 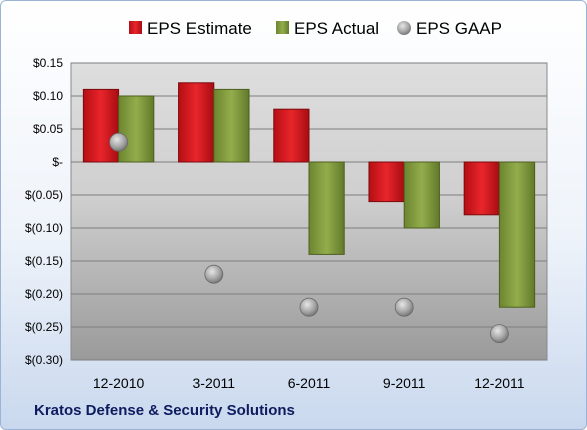 What do you see at coordinates (48, 96) in the screenshot?
I see `y-tick-label: $0.10` at bounding box center [48, 96].